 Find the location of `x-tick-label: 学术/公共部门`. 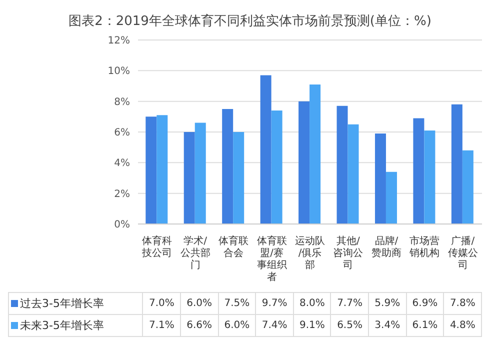

x-tick-label: 学术/公共部门 is located at coordinates (195, 253).